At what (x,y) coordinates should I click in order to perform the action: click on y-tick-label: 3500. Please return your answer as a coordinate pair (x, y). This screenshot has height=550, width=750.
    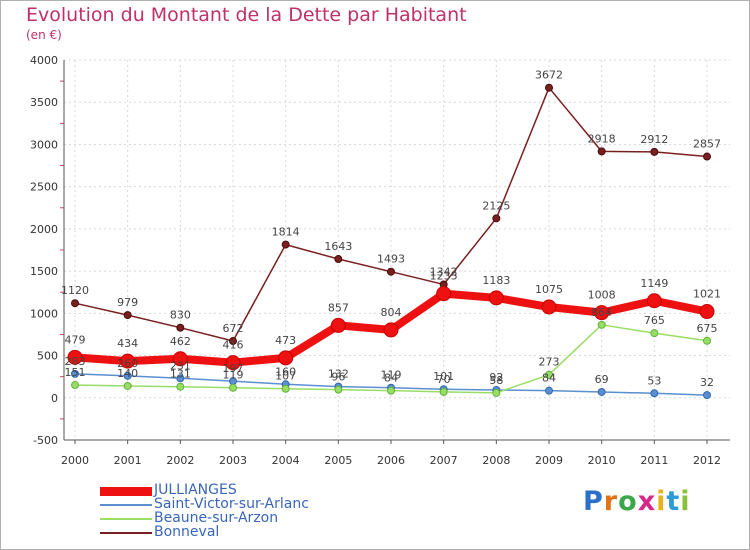
    Looking at the image, I should click on (44, 102).